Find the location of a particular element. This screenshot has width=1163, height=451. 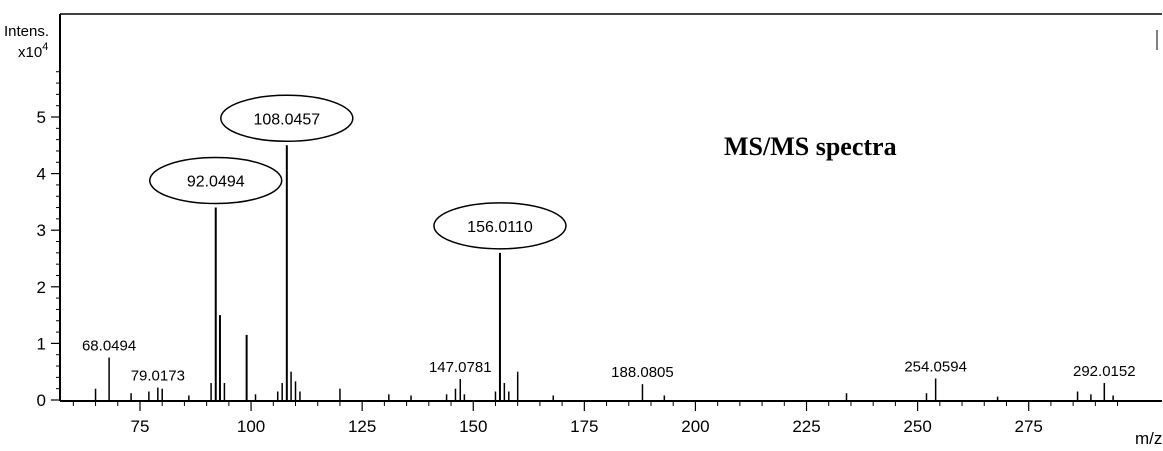

x-tick-label: 150 is located at coordinates (473, 426).